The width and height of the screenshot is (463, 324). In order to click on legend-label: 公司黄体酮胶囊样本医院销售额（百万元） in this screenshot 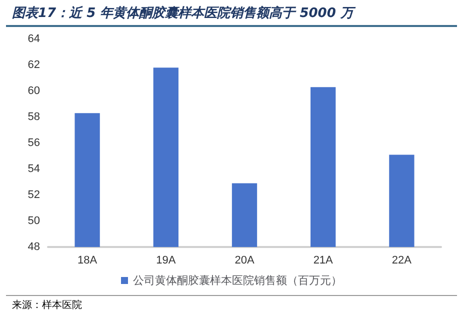, I will do `click(237, 280)`.